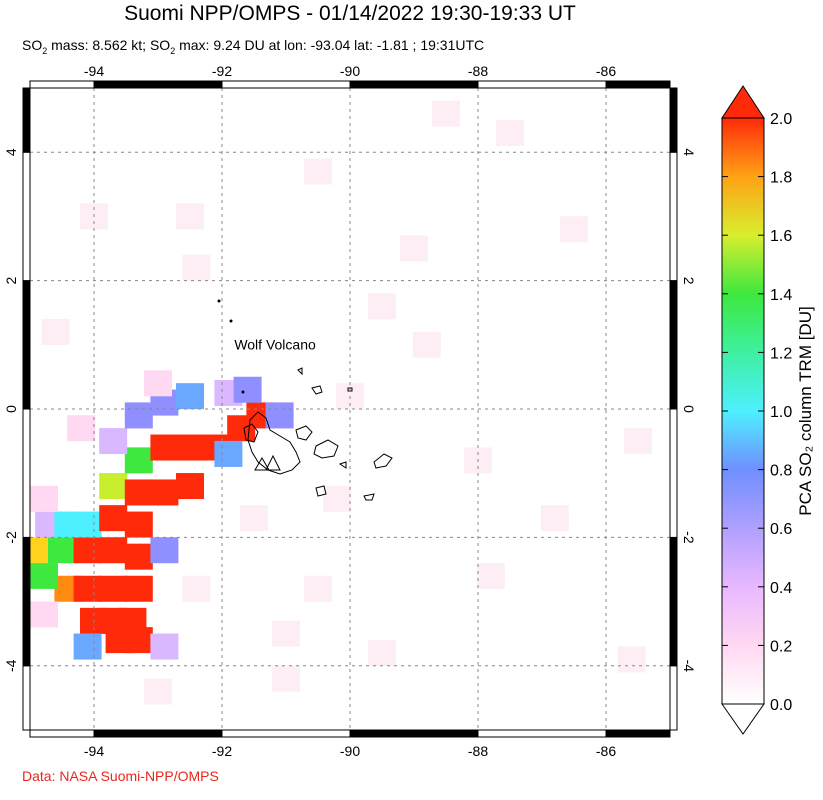 This screenshot has height=800, width=823. I want to click on island-marchena, so click(300, 371).